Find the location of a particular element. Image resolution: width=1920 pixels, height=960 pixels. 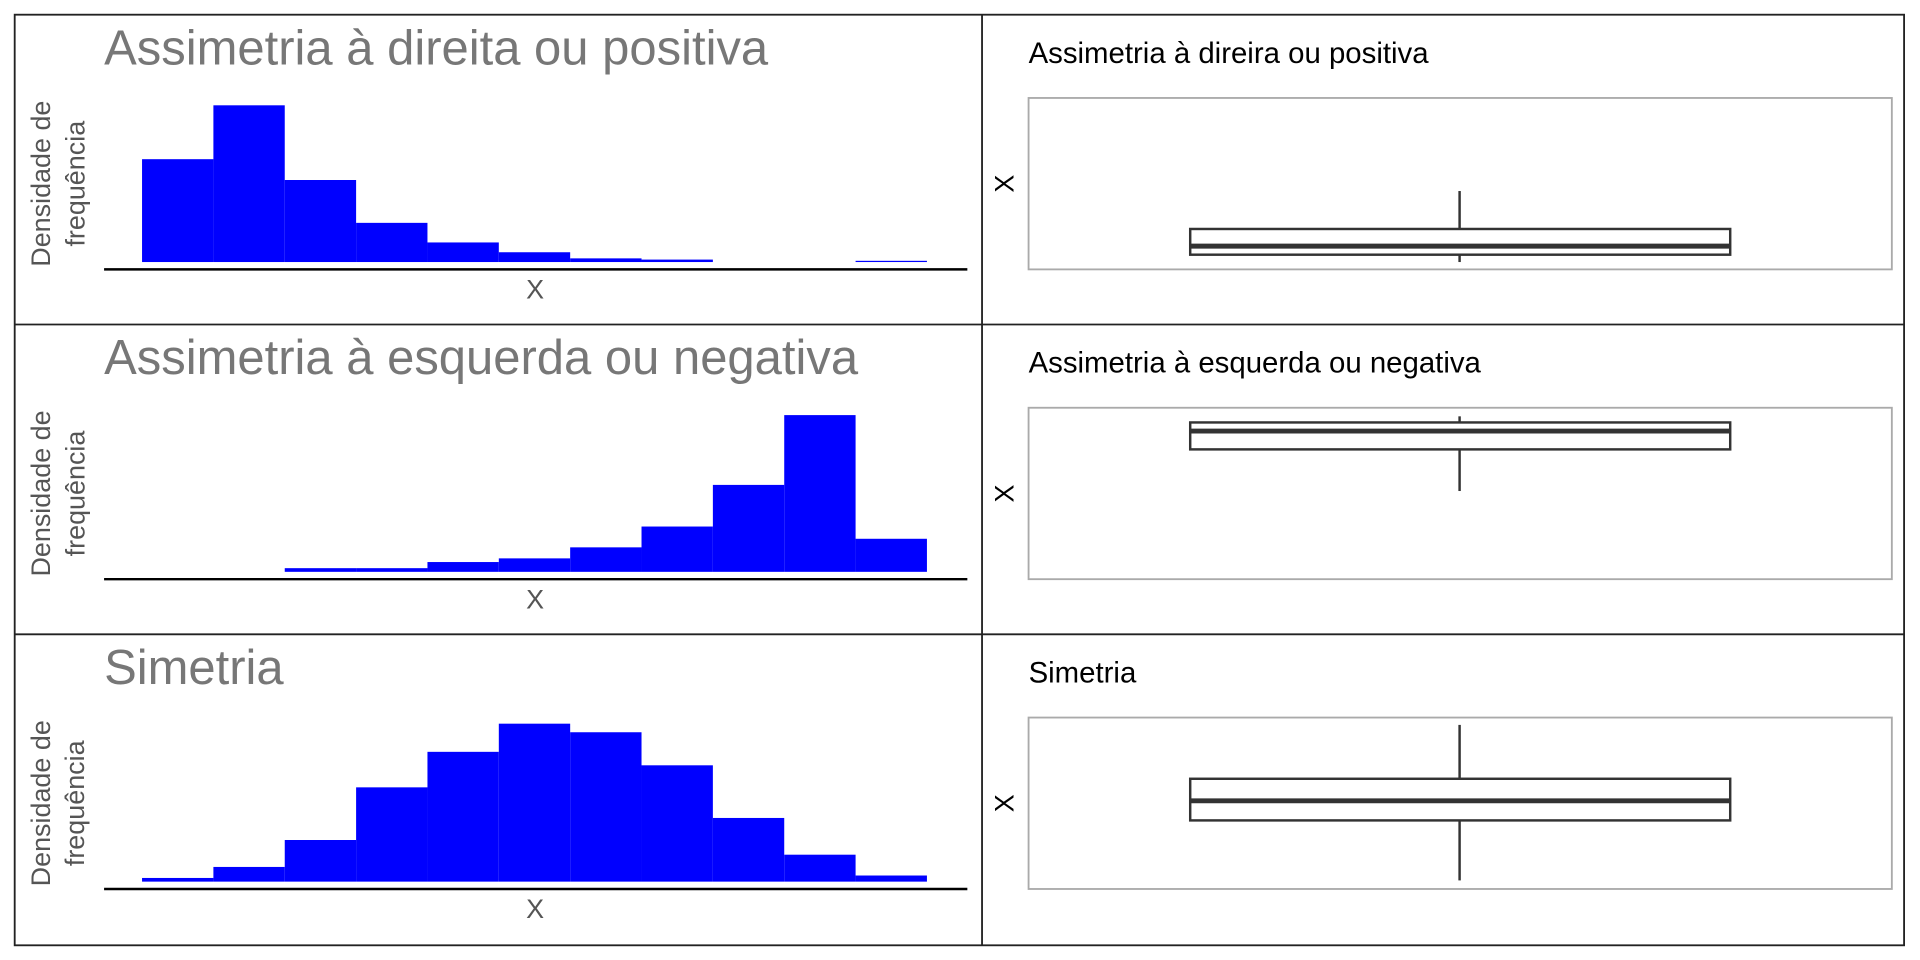

chart-title: Assimetria à direita ou positiva is located at coordinates (436, 48).